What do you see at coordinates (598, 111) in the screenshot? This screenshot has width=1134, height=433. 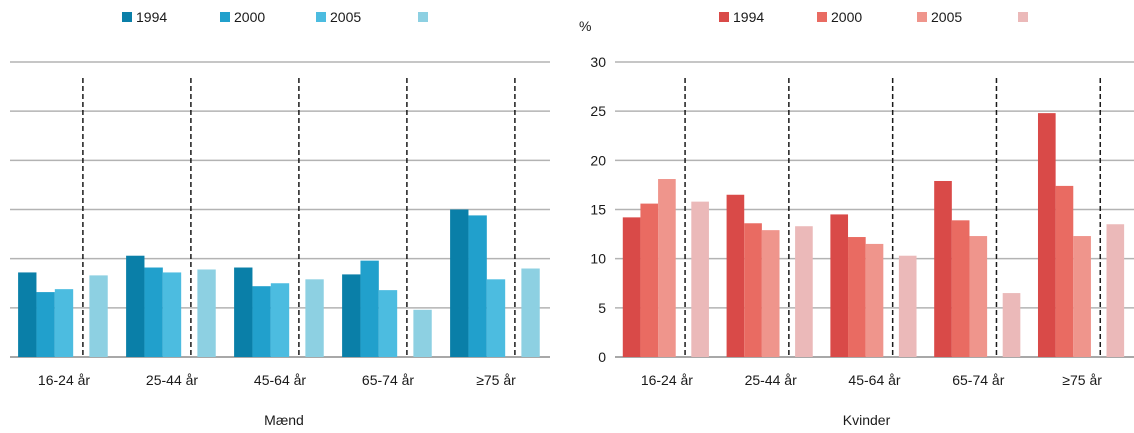 I see `y-tick-label: 25` at bounding box center [598, 111].